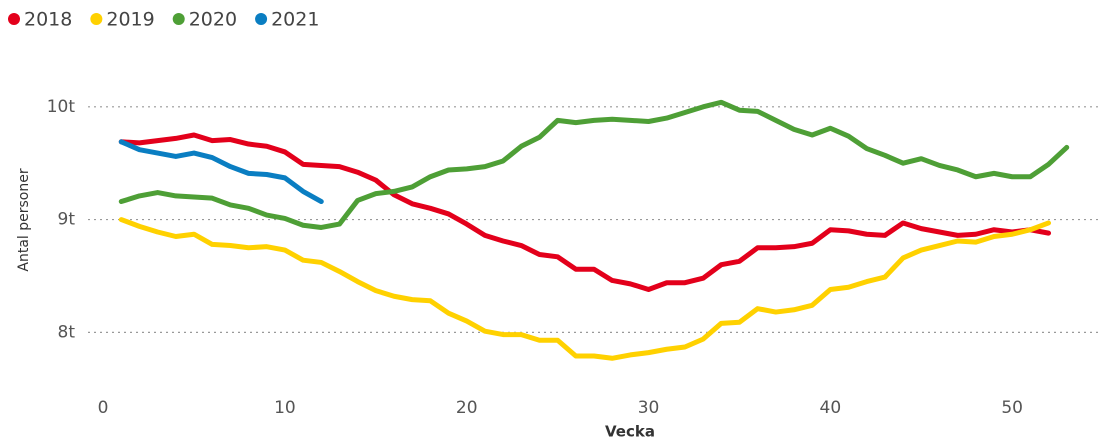  What do you see at coordinates (467, 408) in the screenshot?
I see `x-tick-label: 20` at bounding box center [467, 408].